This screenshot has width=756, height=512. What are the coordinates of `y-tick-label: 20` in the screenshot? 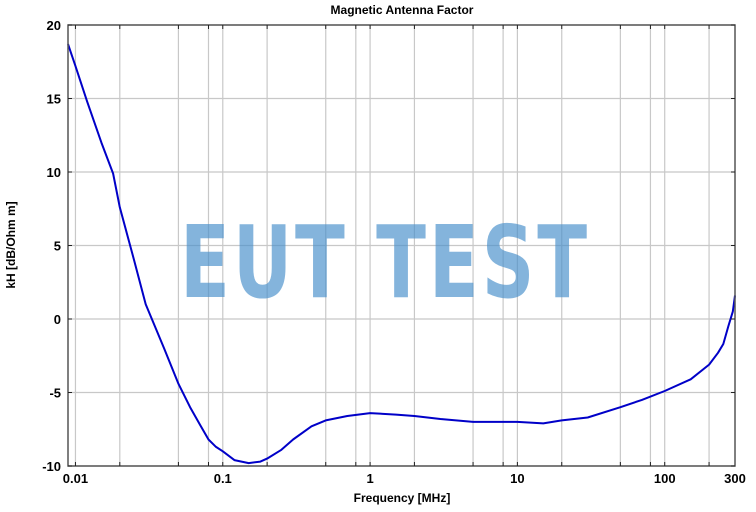 It's located at (54, 25).